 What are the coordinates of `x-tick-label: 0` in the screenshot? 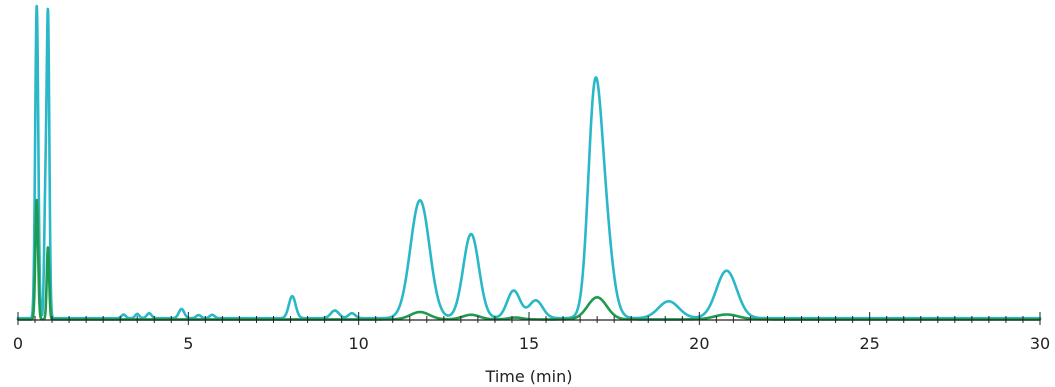 It's located at (18, 343).